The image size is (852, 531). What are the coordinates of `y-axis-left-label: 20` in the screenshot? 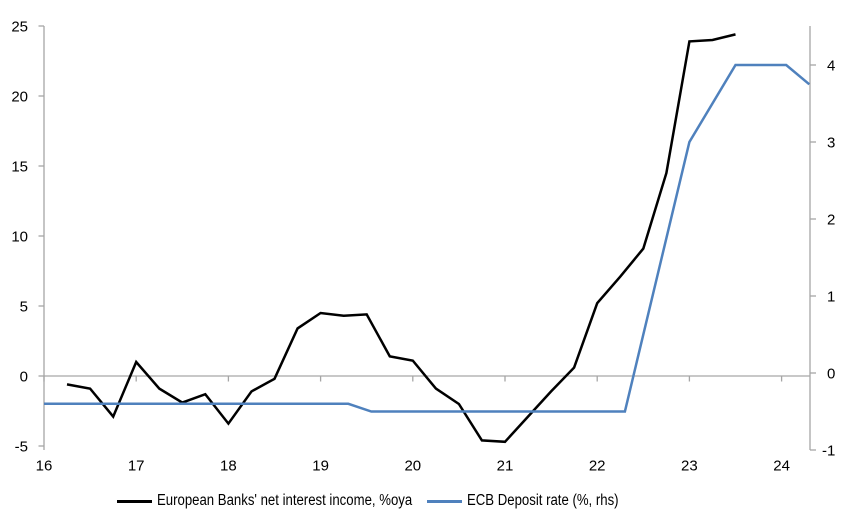 It's located at (19, 97).